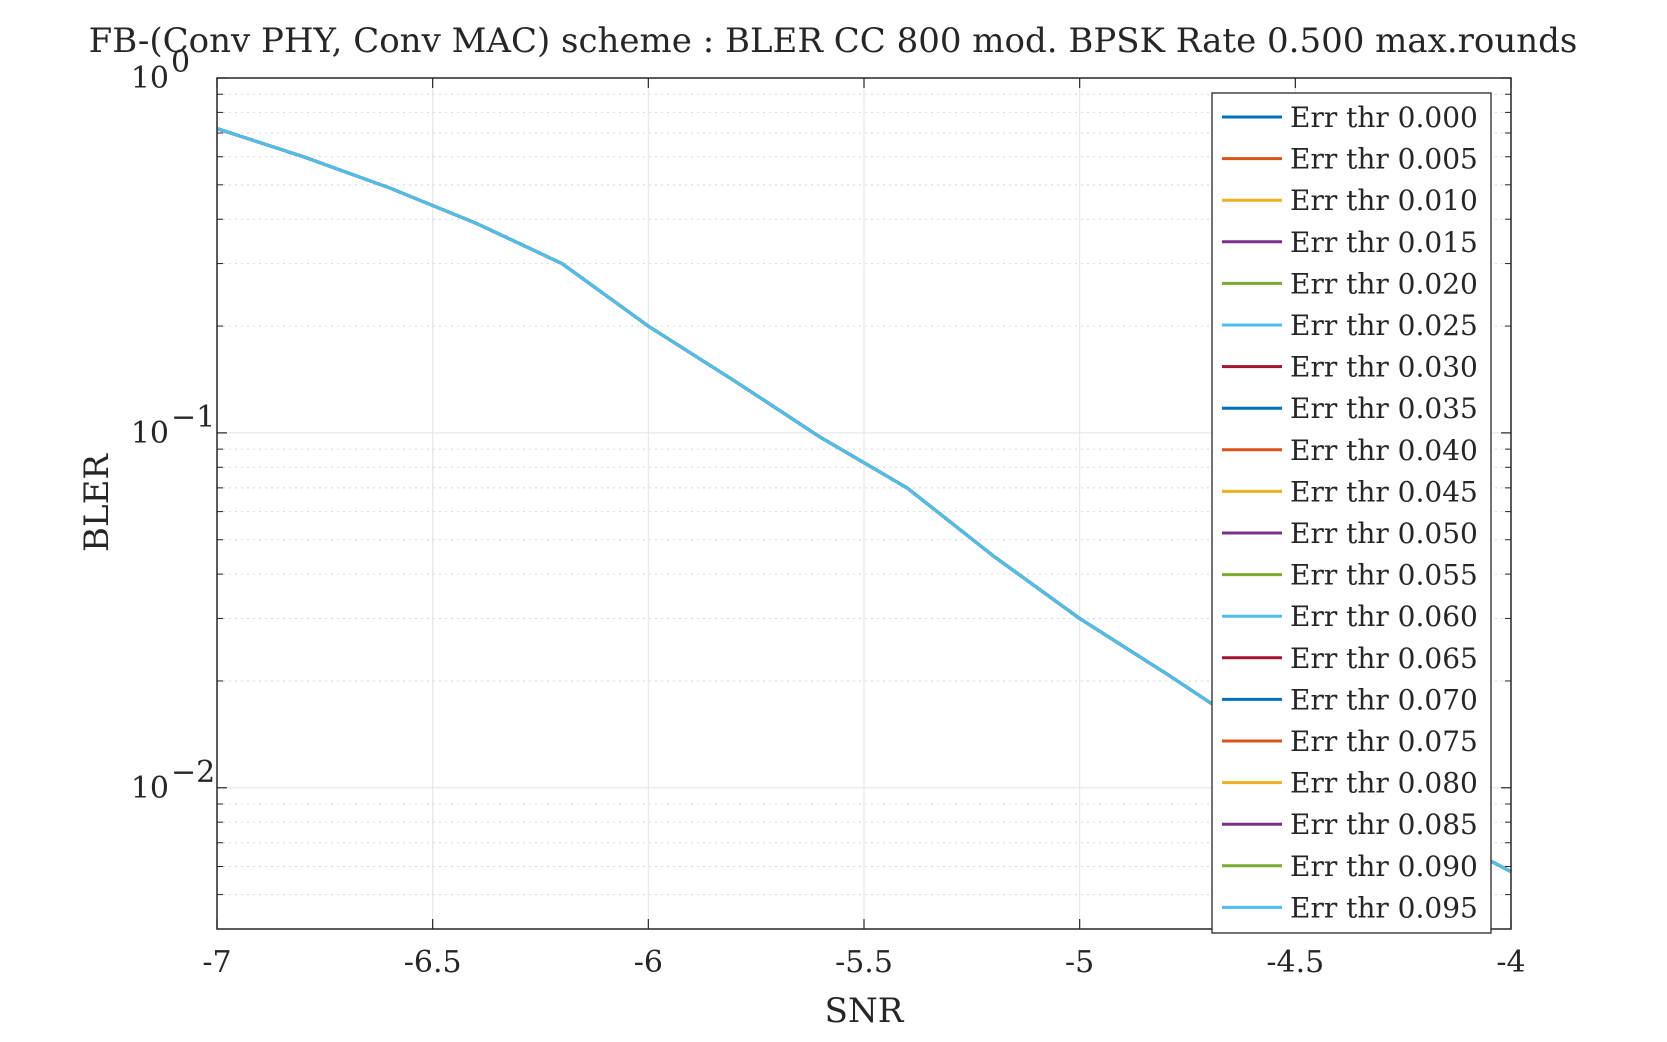 The width and height of the screenshot is (1667, 1042). Describe the element at coordinates (1384, 575) in the screenshot. I see `legend-label: Err thr 0.055` at that location.